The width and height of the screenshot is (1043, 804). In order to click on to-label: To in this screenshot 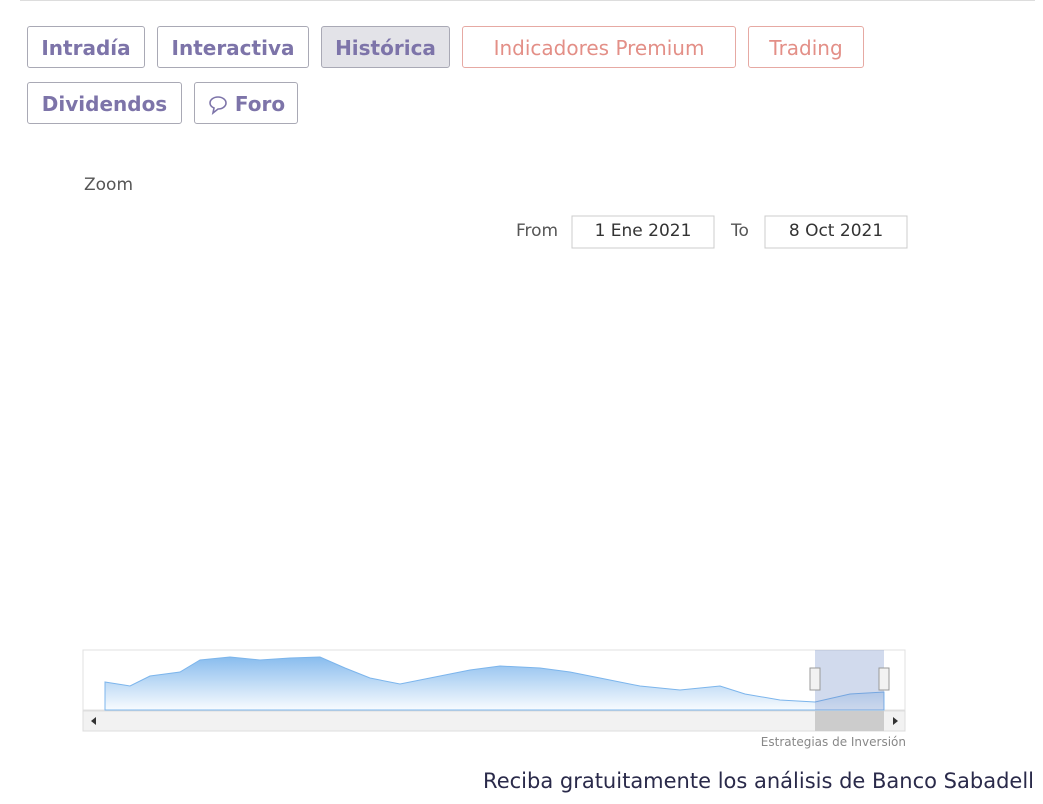, I will do `click(739, 231)`.